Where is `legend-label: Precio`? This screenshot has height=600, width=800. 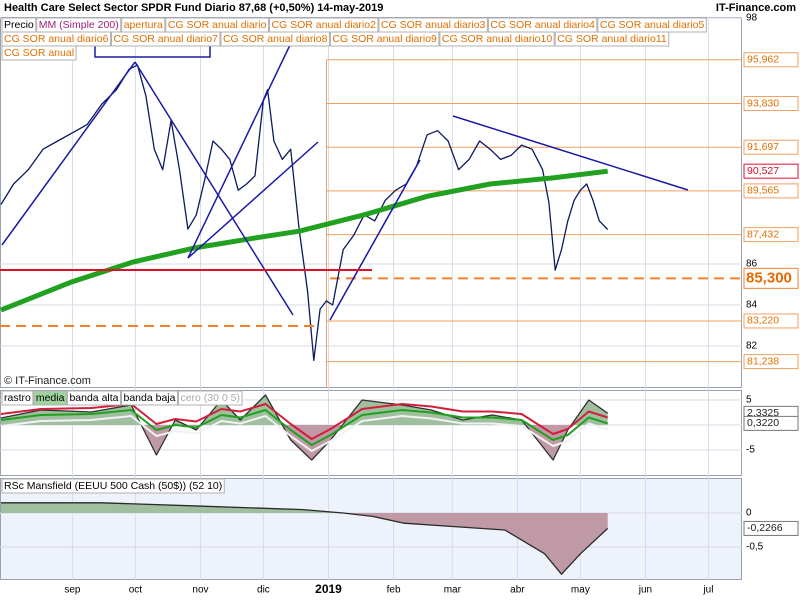 legend-label: Precio is located at coordinates (19, 25).